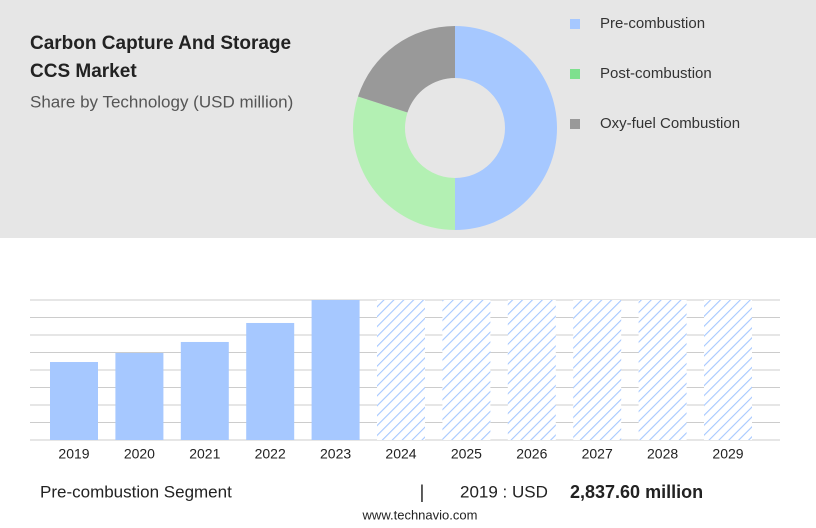  What do you see at coordinates (670, 123) in the screenshot?
I see `legend-label: Oxy-fuel Combustion` at bounding box center [670, 123].